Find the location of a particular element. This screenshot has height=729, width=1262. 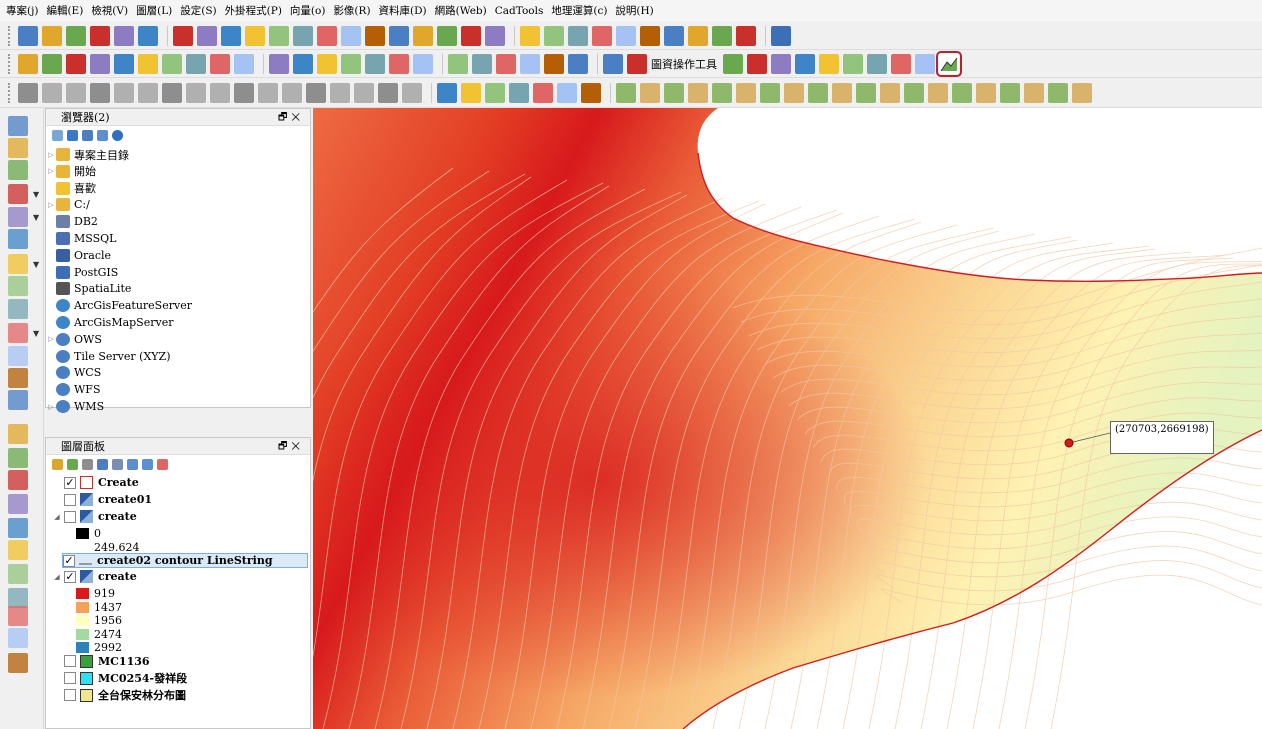

globe-plugin-icon is located at coordinates (757, 63).